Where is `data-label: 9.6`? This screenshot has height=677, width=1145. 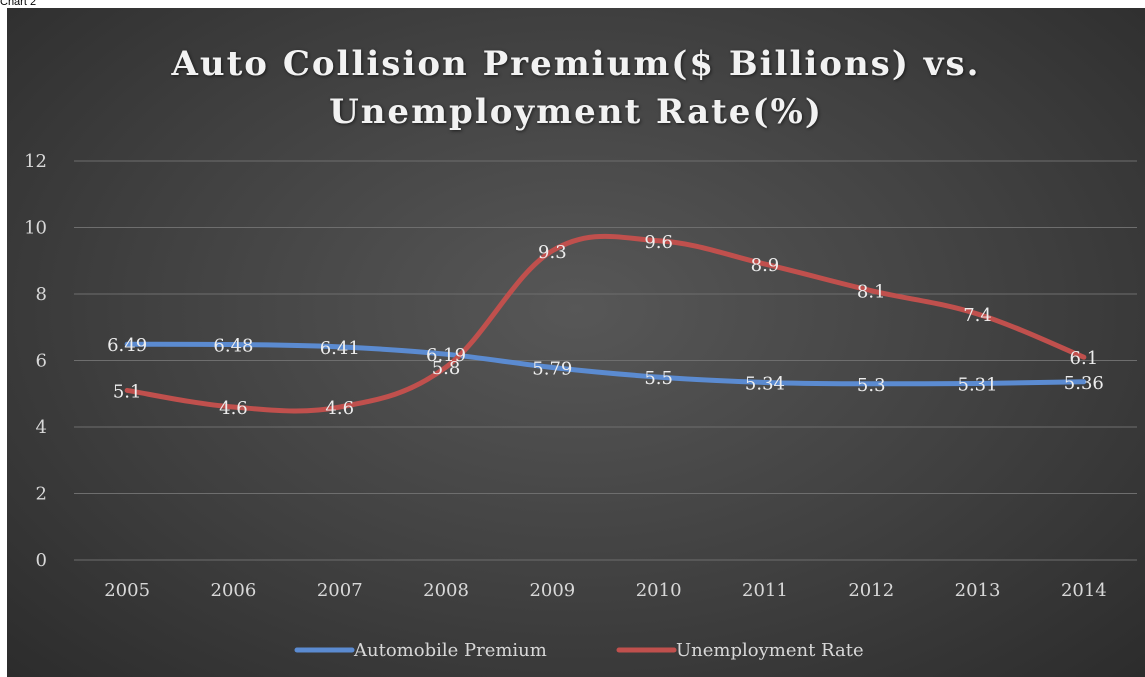
data-label: 9.6 is located at coordinates (658, 242).